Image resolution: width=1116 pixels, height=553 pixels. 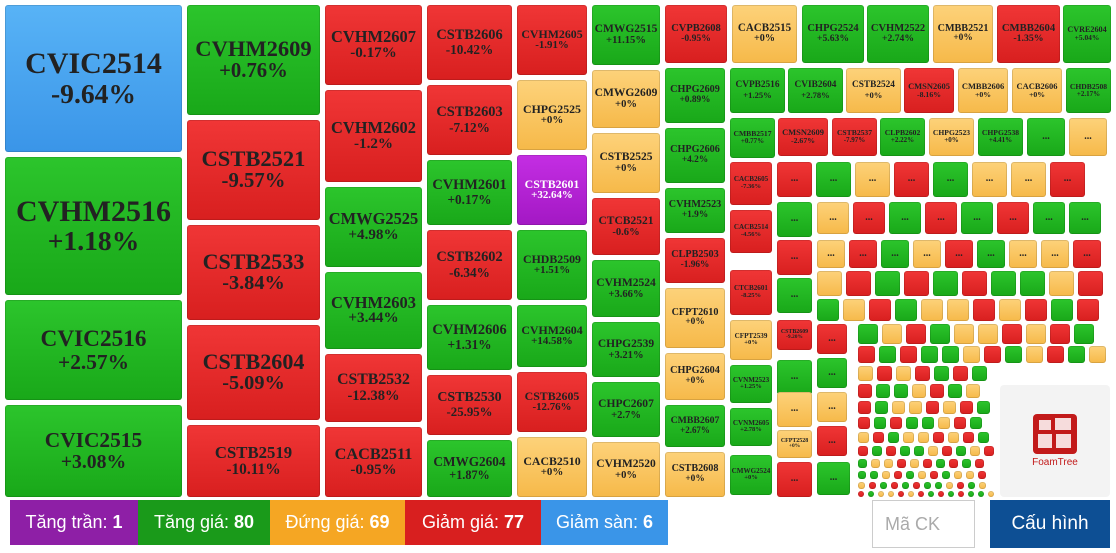 What do you see at coordinates (552, 467) in the screenshot?
I see `tile: CACB2510 +0%` at bounding box center [552, 467].